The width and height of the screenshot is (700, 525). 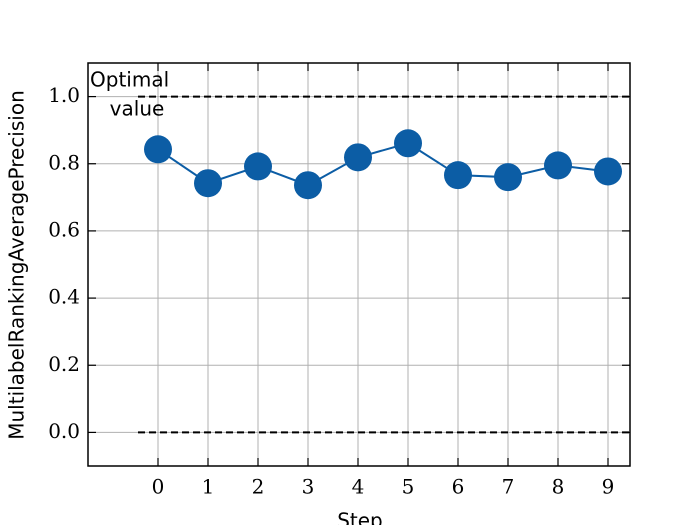 What do you see at coordinates (64, 431) in the screenshot?
I see `y-tick-label: 0.0` at bounding box center [64, 431].